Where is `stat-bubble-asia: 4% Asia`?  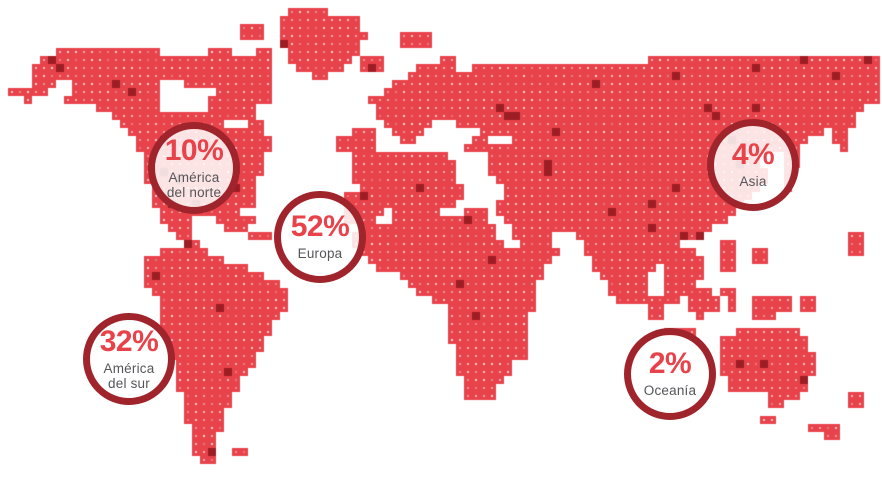 stat-bubble-asia: 4% Asia is located at coordinates (753, 165).